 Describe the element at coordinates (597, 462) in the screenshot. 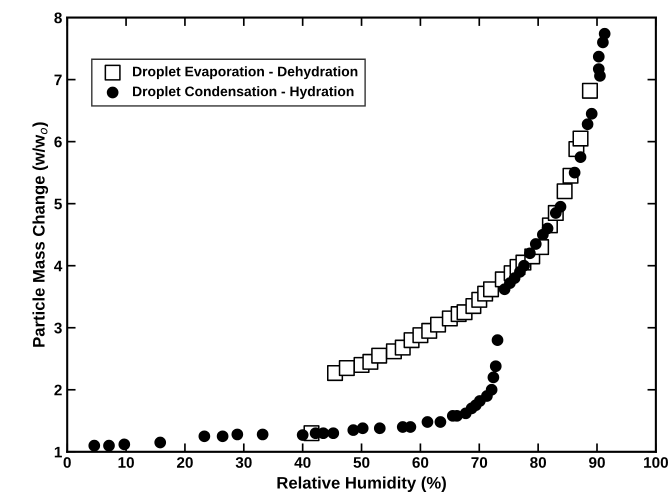

I see `x-tick-label: 90` at that location.